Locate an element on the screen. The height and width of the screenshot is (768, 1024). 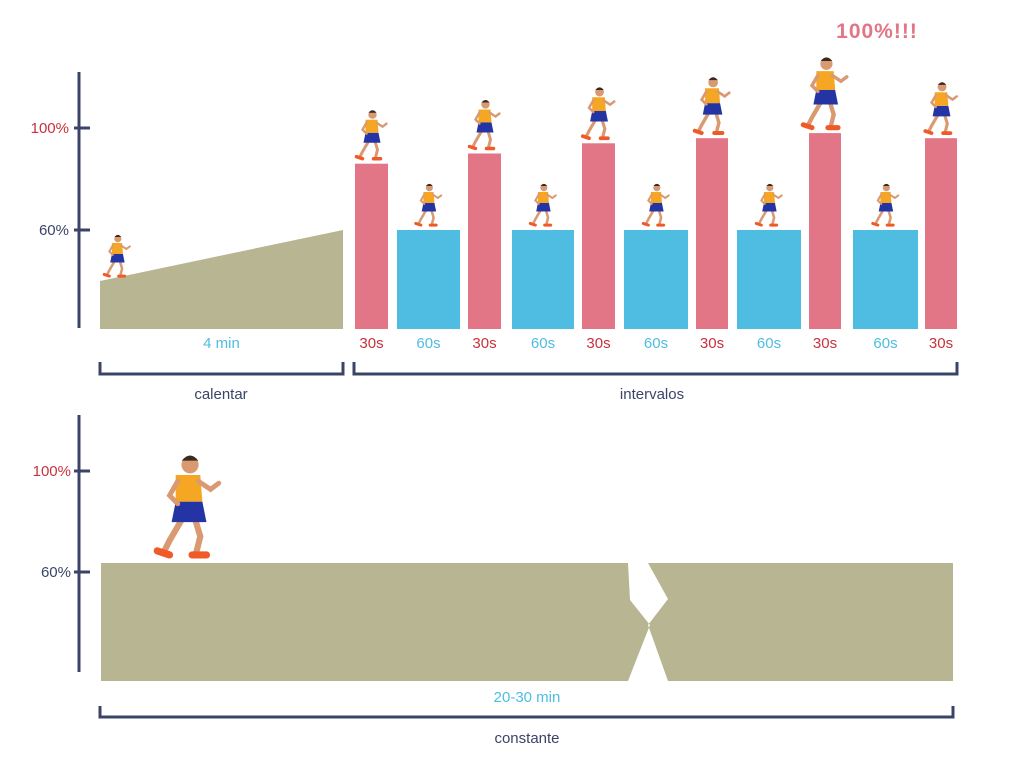
bracket-calentar is located at coordinates (221, 369).